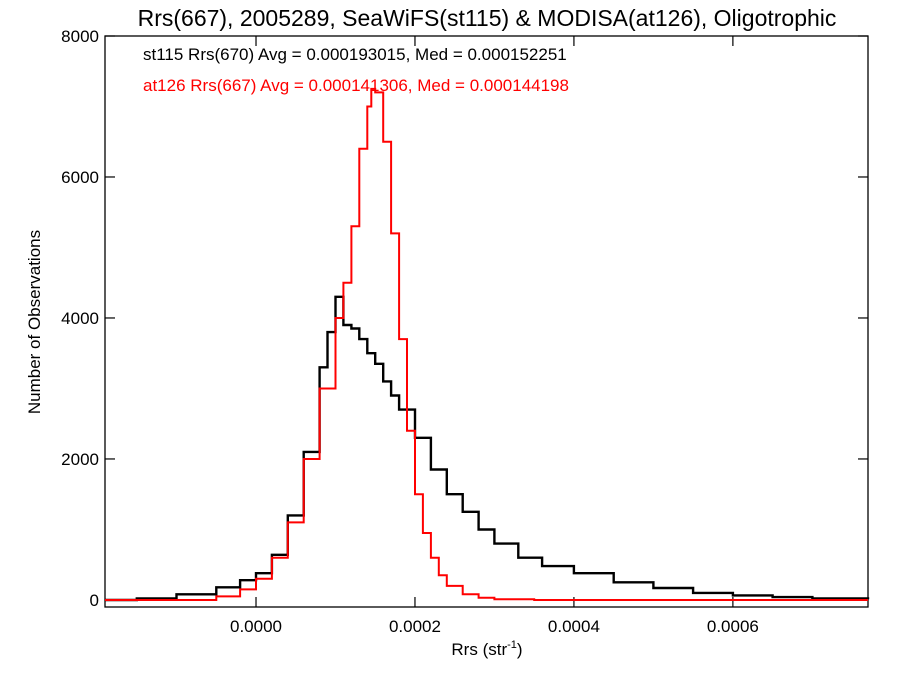 The image size is (900, 675). I want to click on y-tick-label: 8000, so click(80, 36).